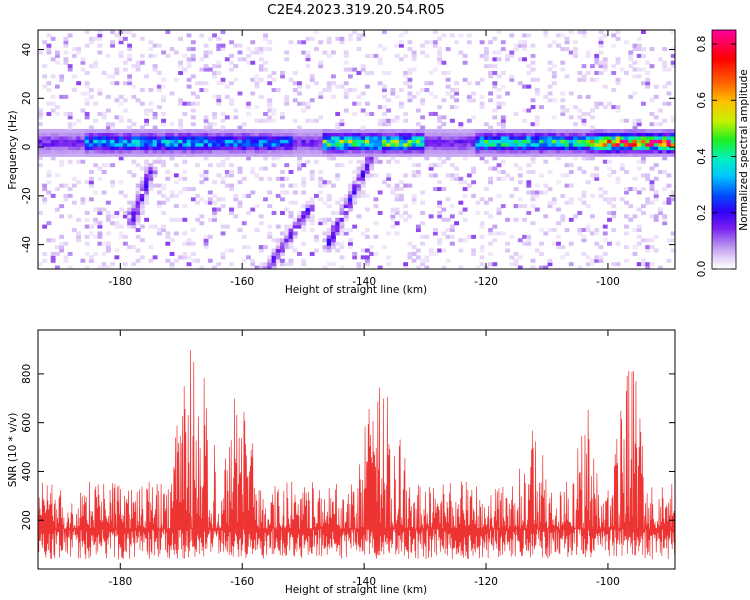  What do you see at coordinates (27, 244) in the screenshot?
I see `spectrogram-y-tick-label: -40` at bounding box center [27, 244].